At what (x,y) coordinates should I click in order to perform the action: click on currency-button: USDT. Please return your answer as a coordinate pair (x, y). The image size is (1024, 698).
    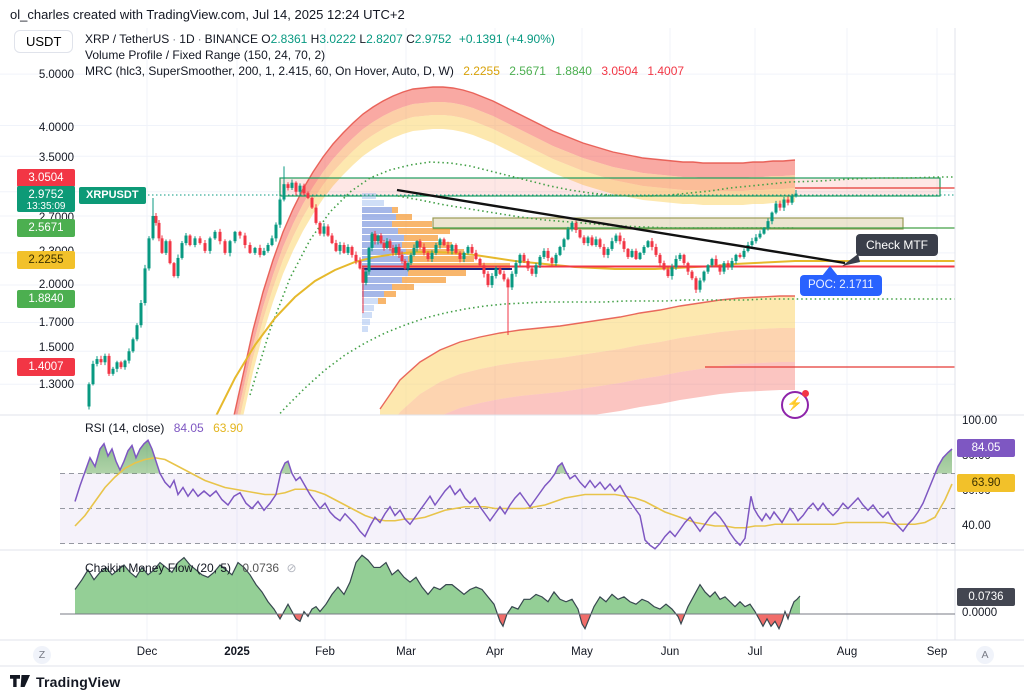
    Looking at the image, I should click on (44, 41).